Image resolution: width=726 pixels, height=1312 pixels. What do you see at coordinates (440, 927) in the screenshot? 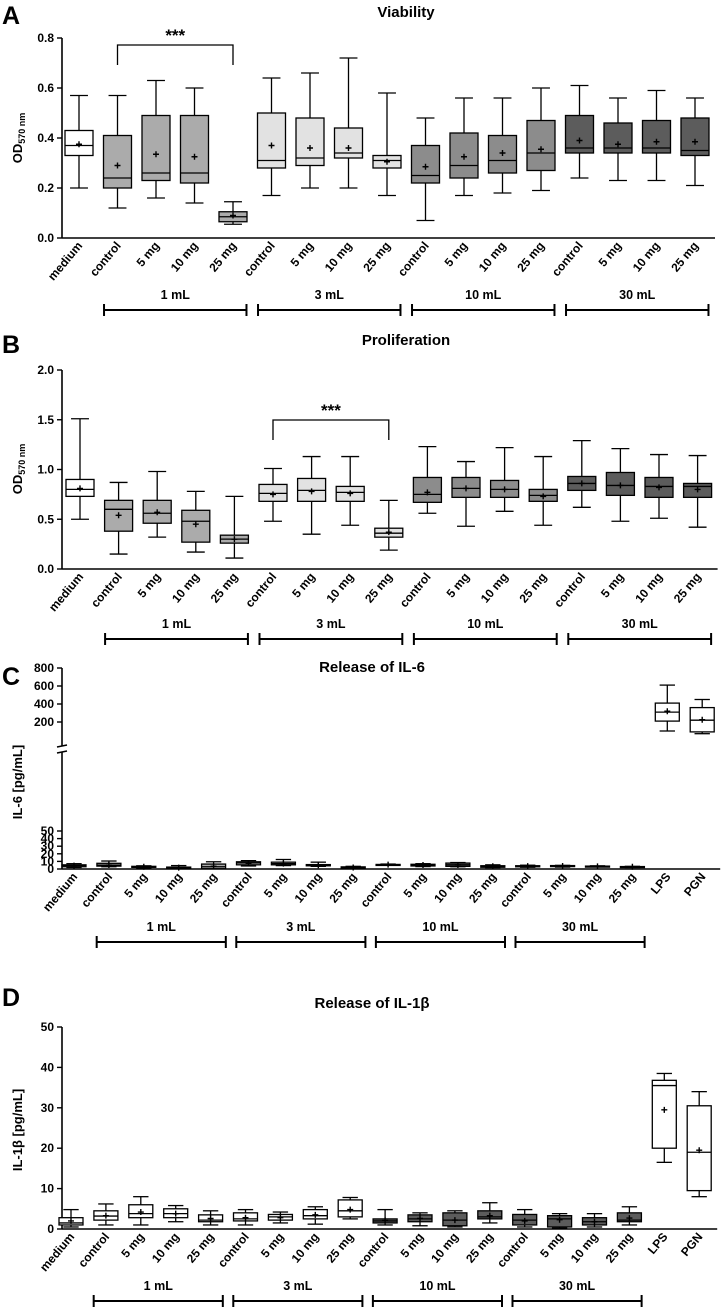
I see `panel-c-group-label: 10 mL` at bounding box center [440, 927].